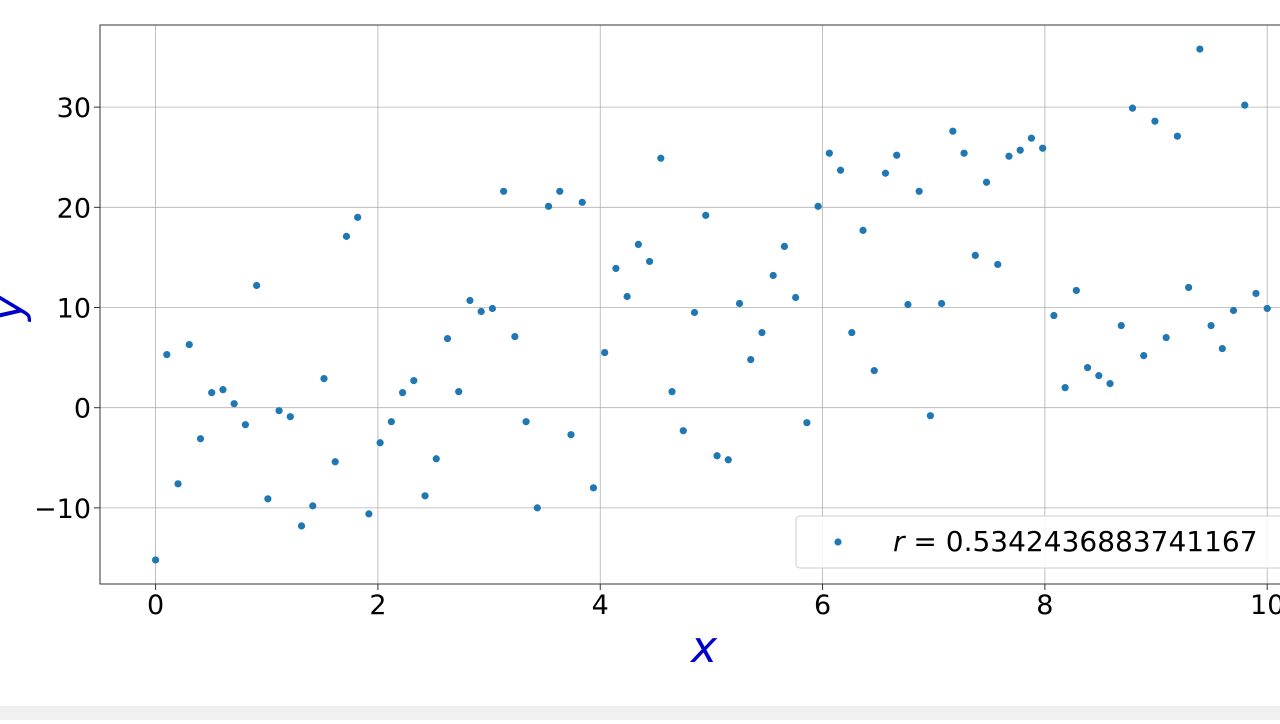 The image size is (1280, 724). I want to click on legend: r = 0.5342436883741167, so click(1037, 542).